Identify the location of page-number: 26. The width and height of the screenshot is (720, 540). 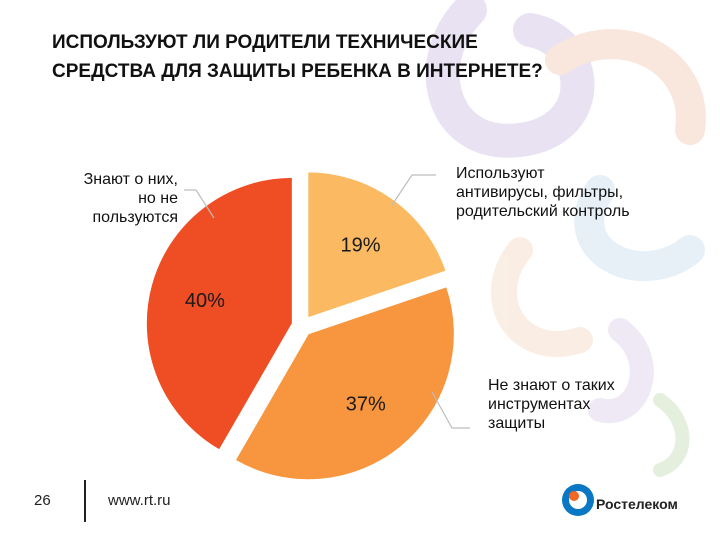
(42, 500).